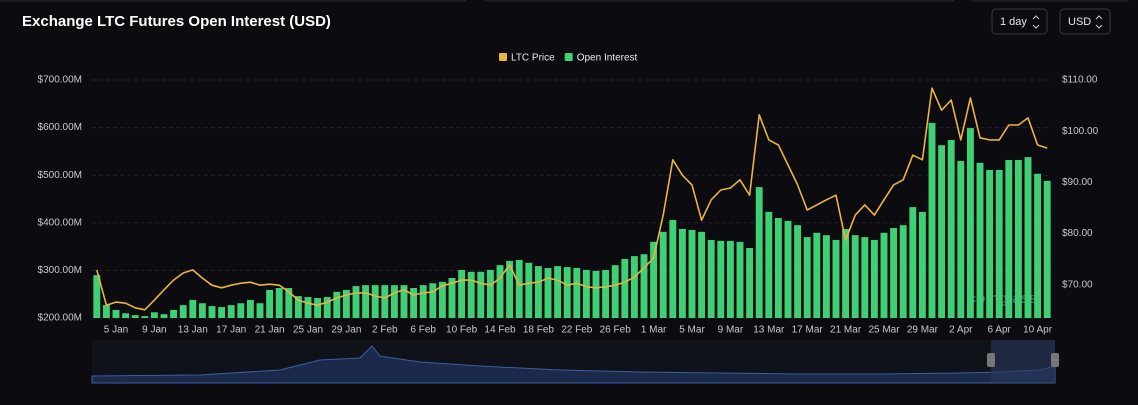  Describe the element at coordinates (60, 127) in the screenshot. I see `y-tick-label: $600.00M` at that location.